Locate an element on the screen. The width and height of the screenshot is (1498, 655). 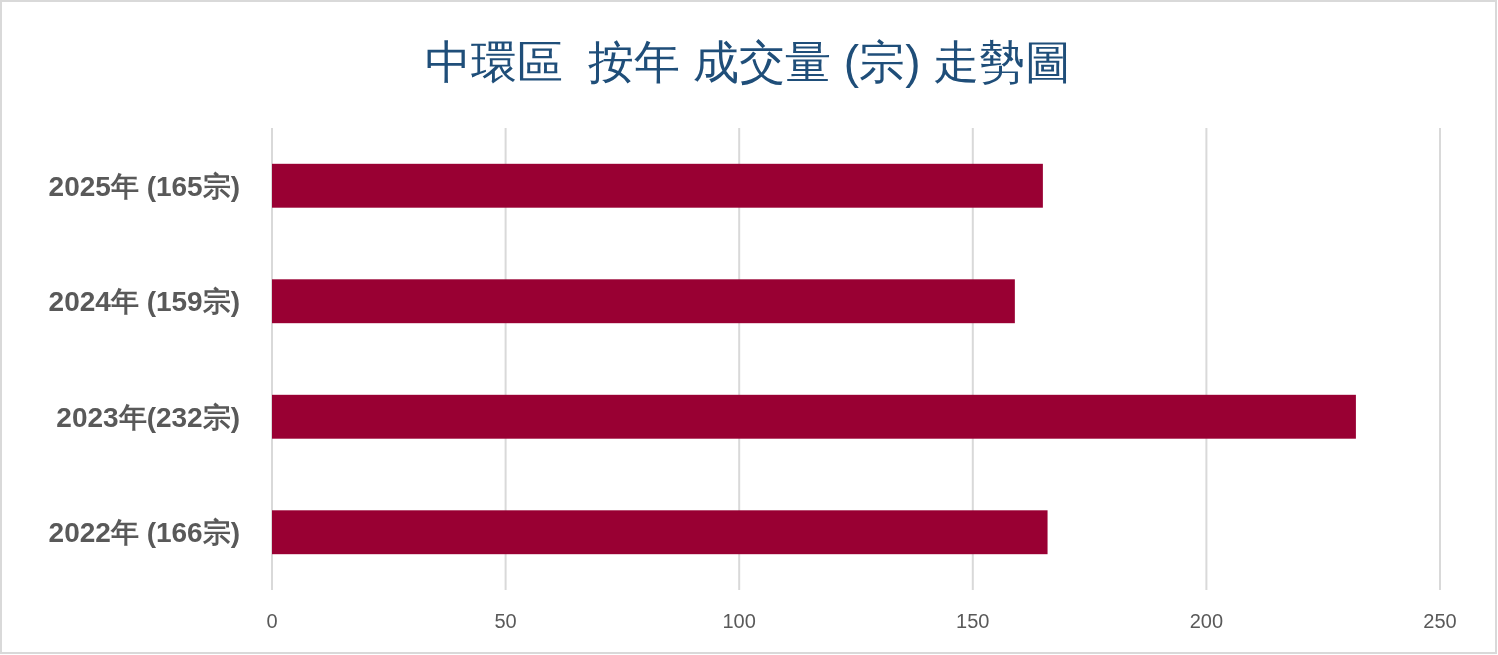
x-tick-label: 100 is located at coordinates (739, 621).